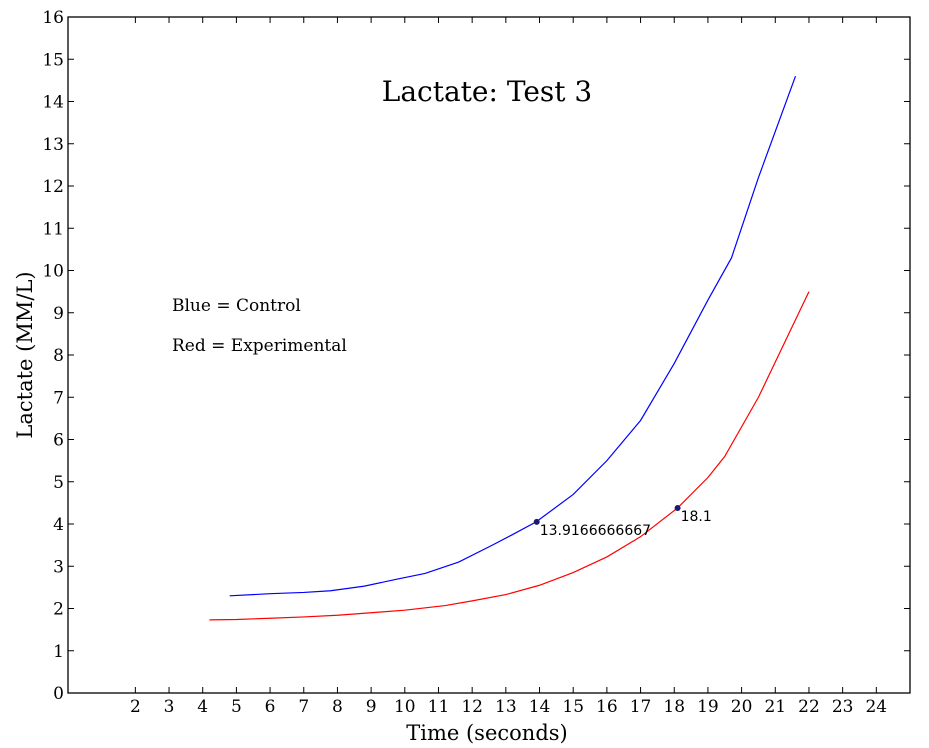 This screenshot has height=748, width=929. What do you see at coordinates (641, 707) in the screenshot?
I see `x-tick-label: 17` at bounding box center [641, 707].